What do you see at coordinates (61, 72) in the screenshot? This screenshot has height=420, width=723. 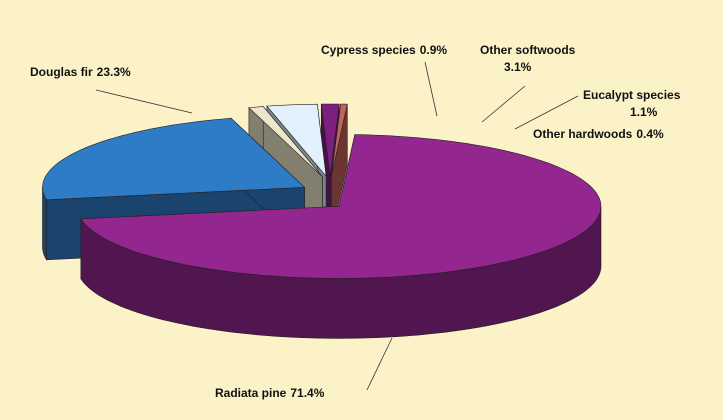 I see `category-label: Douglas fir` at bounding box center [61, 72].